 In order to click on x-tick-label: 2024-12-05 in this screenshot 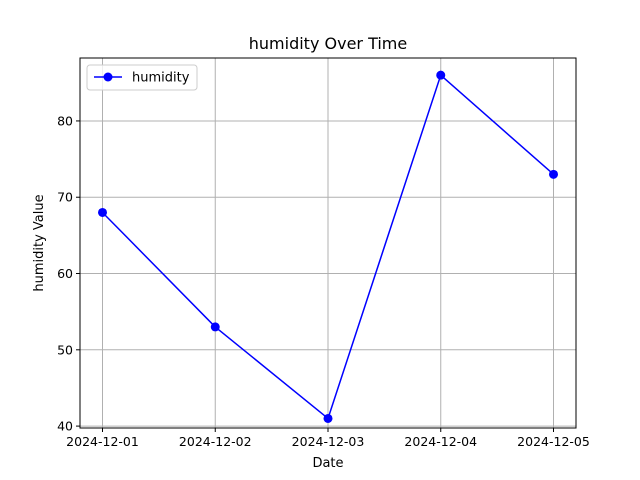, I will do `click(553, 441)`.